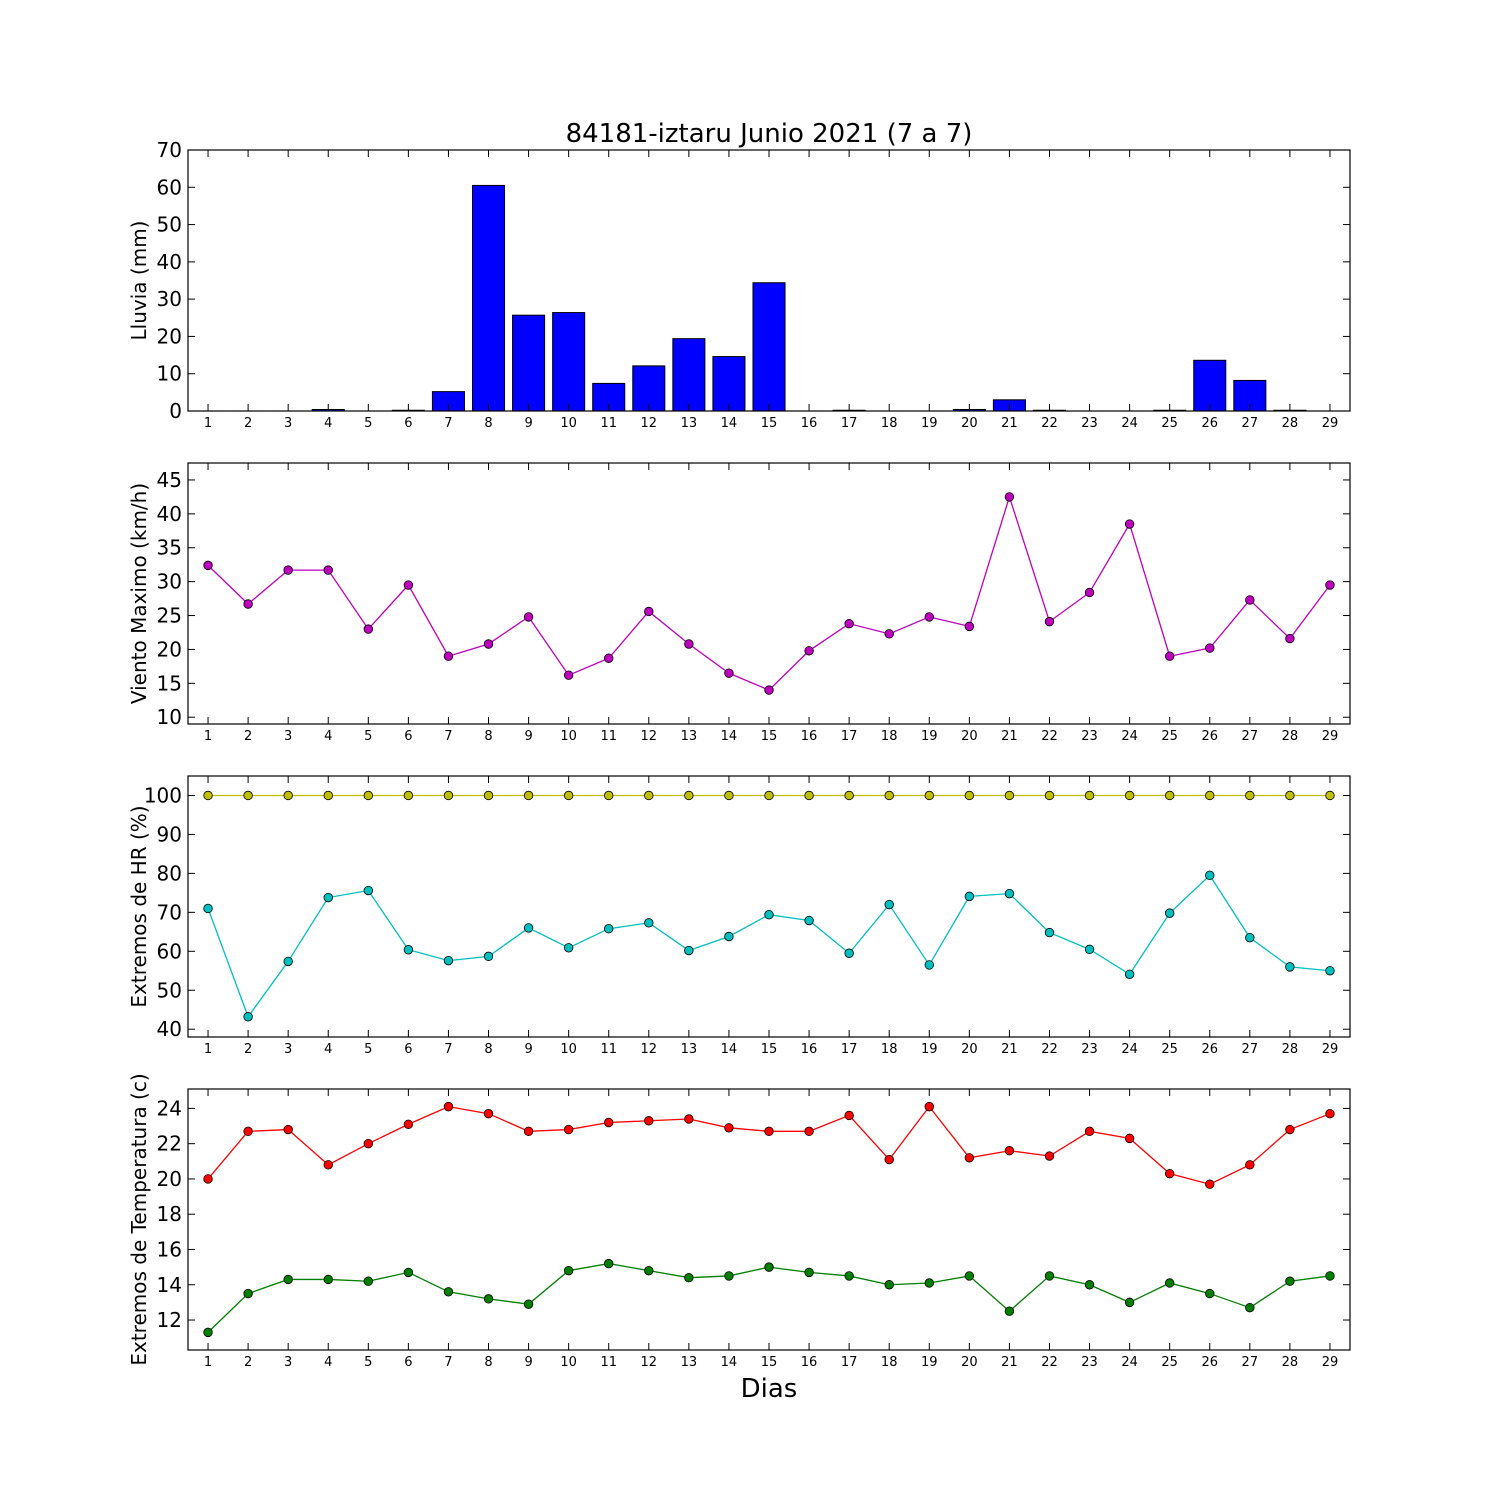  What do you see at coordinates (929, 1049) in the screenshot?
I see `x-tick-label: 19` at bounding box center [929, 1049].